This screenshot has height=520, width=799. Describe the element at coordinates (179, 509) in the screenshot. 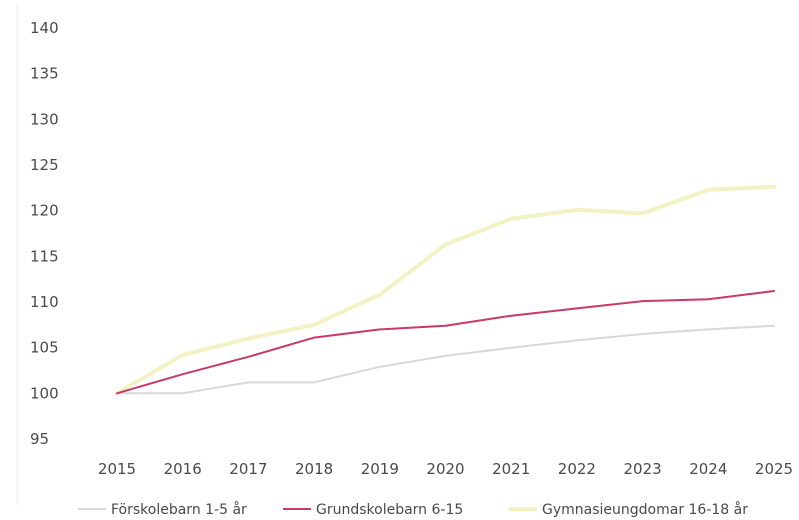

I see `legend-label-0: Förskolebarn 1-5 år` at that location.